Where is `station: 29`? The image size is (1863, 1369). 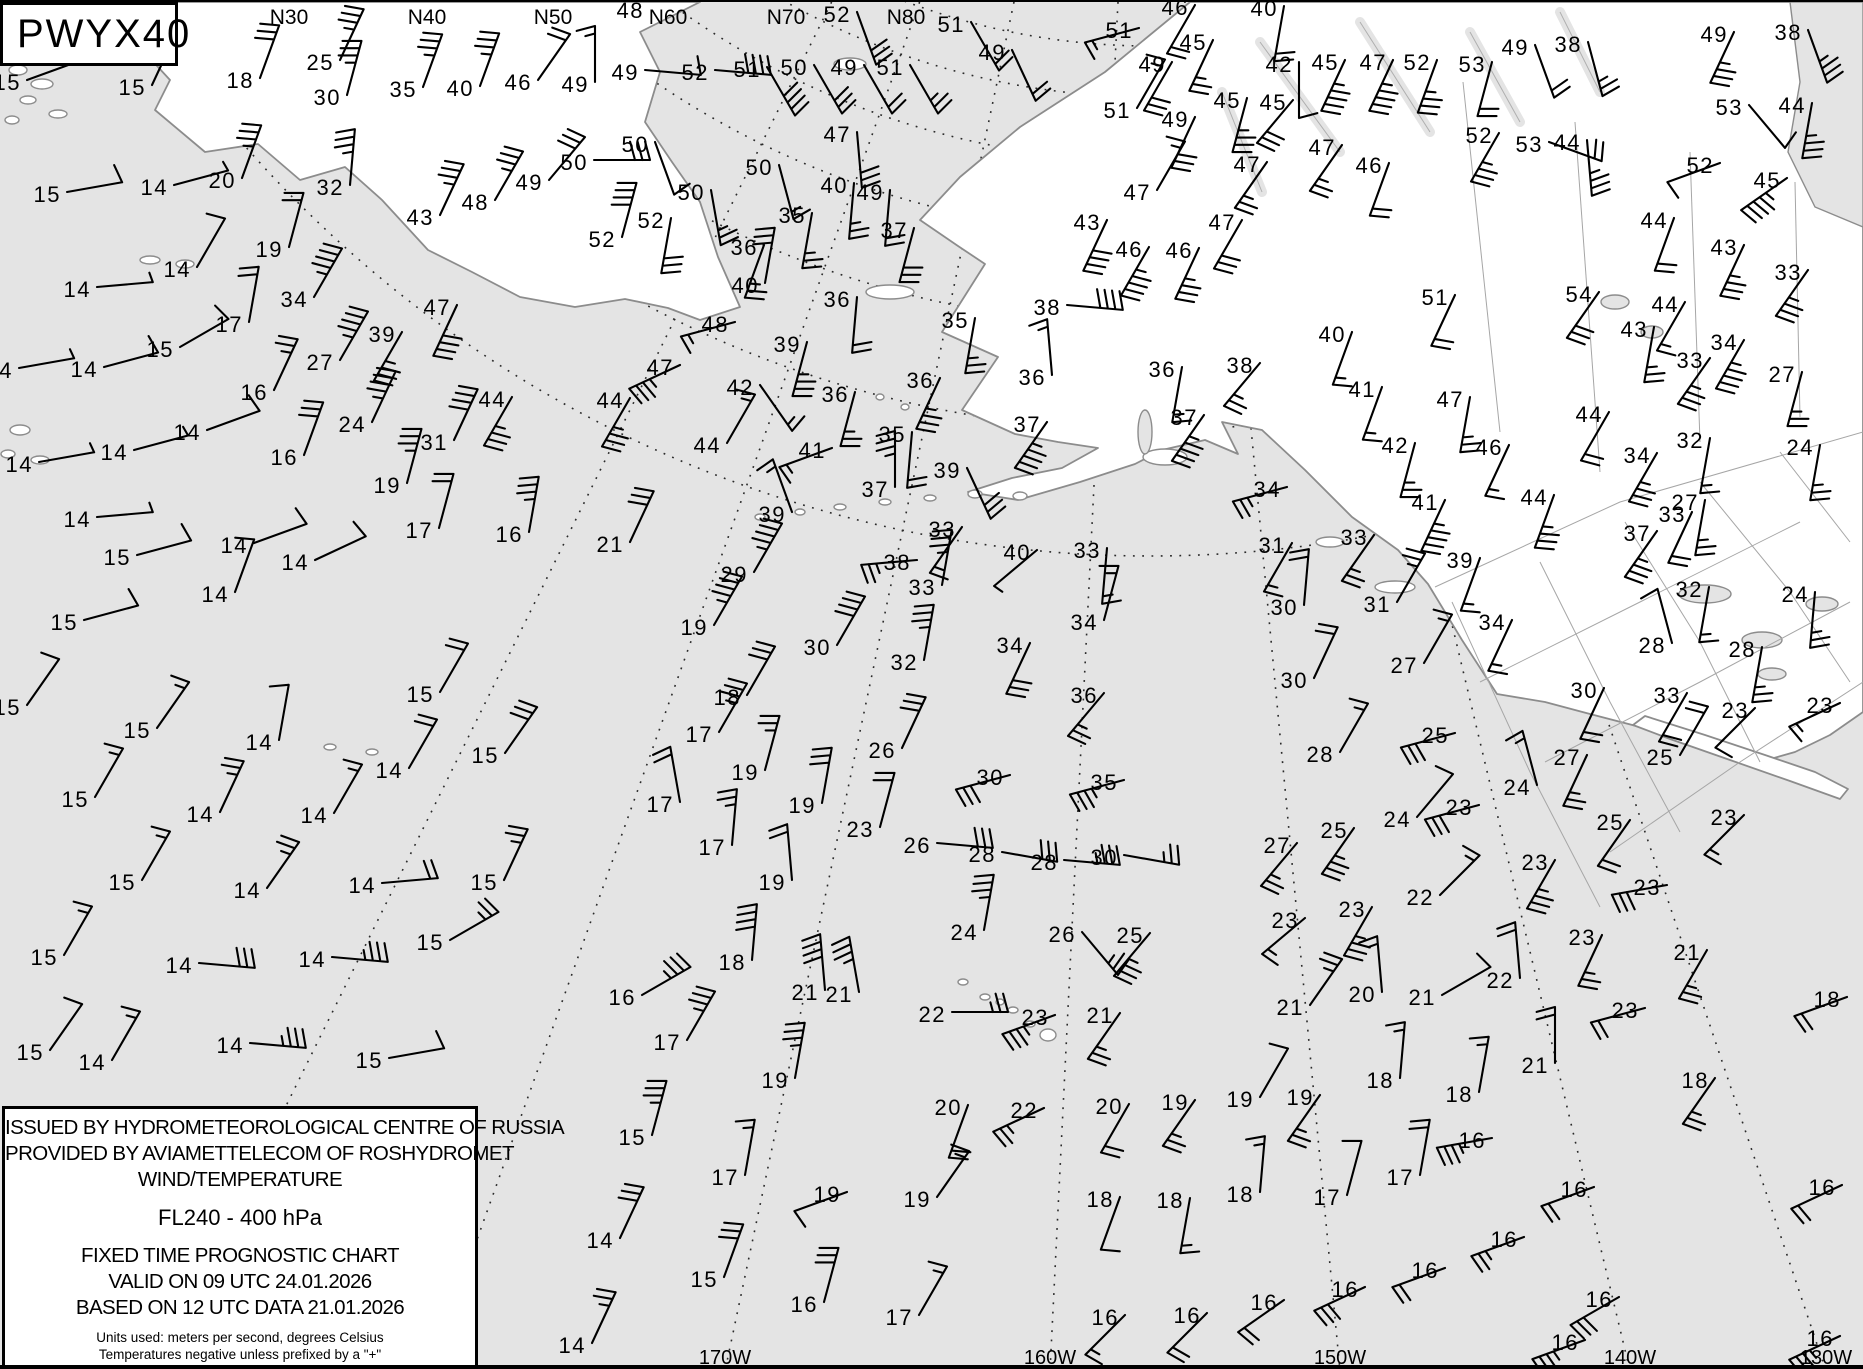
station: 29 is located at coordinates (752, 552).